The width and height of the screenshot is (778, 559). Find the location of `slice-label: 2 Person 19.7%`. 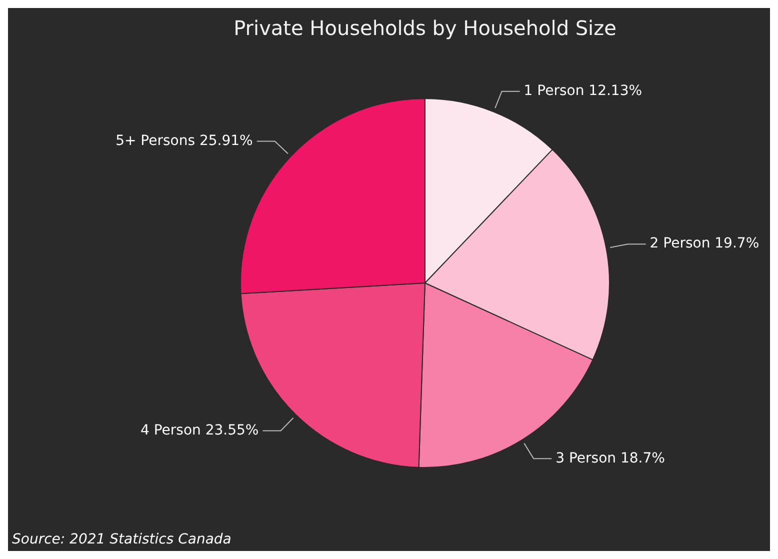

slice-label: 2 Person 19.7% is located at coordinates (705, 244).